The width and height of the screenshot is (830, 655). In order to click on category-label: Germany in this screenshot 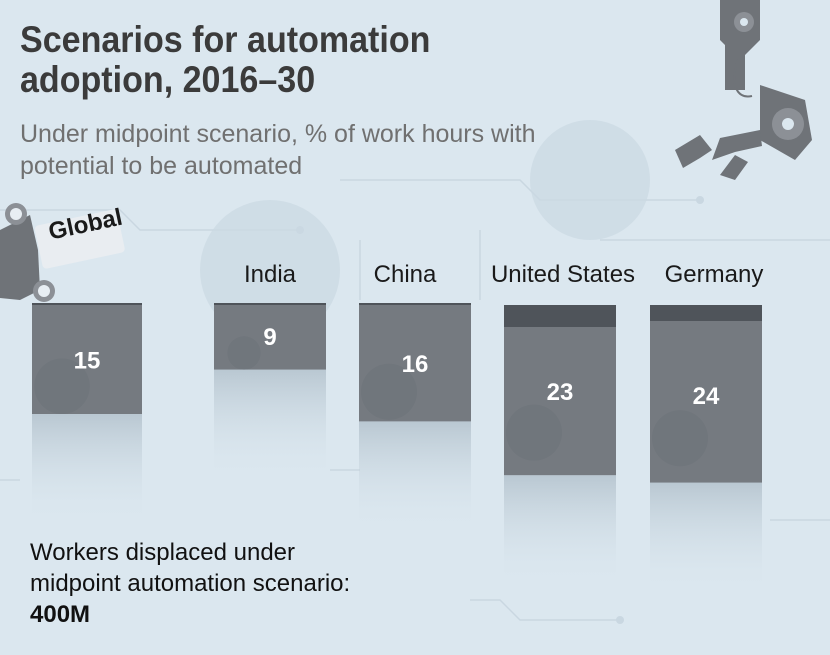, I will do `click(714, 274)`.